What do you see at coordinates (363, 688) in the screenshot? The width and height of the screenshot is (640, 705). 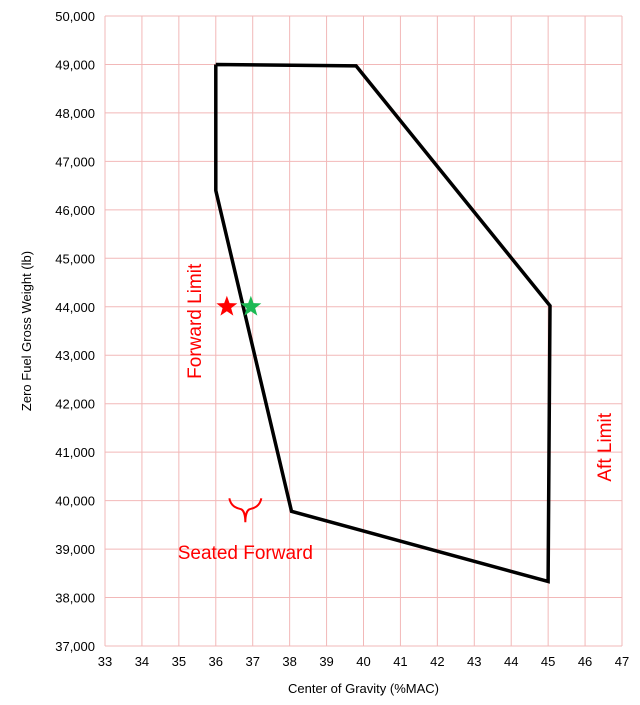 I see `x-axis-label: Center of Gravity (%MAC)` at bounding box center [363, 688].